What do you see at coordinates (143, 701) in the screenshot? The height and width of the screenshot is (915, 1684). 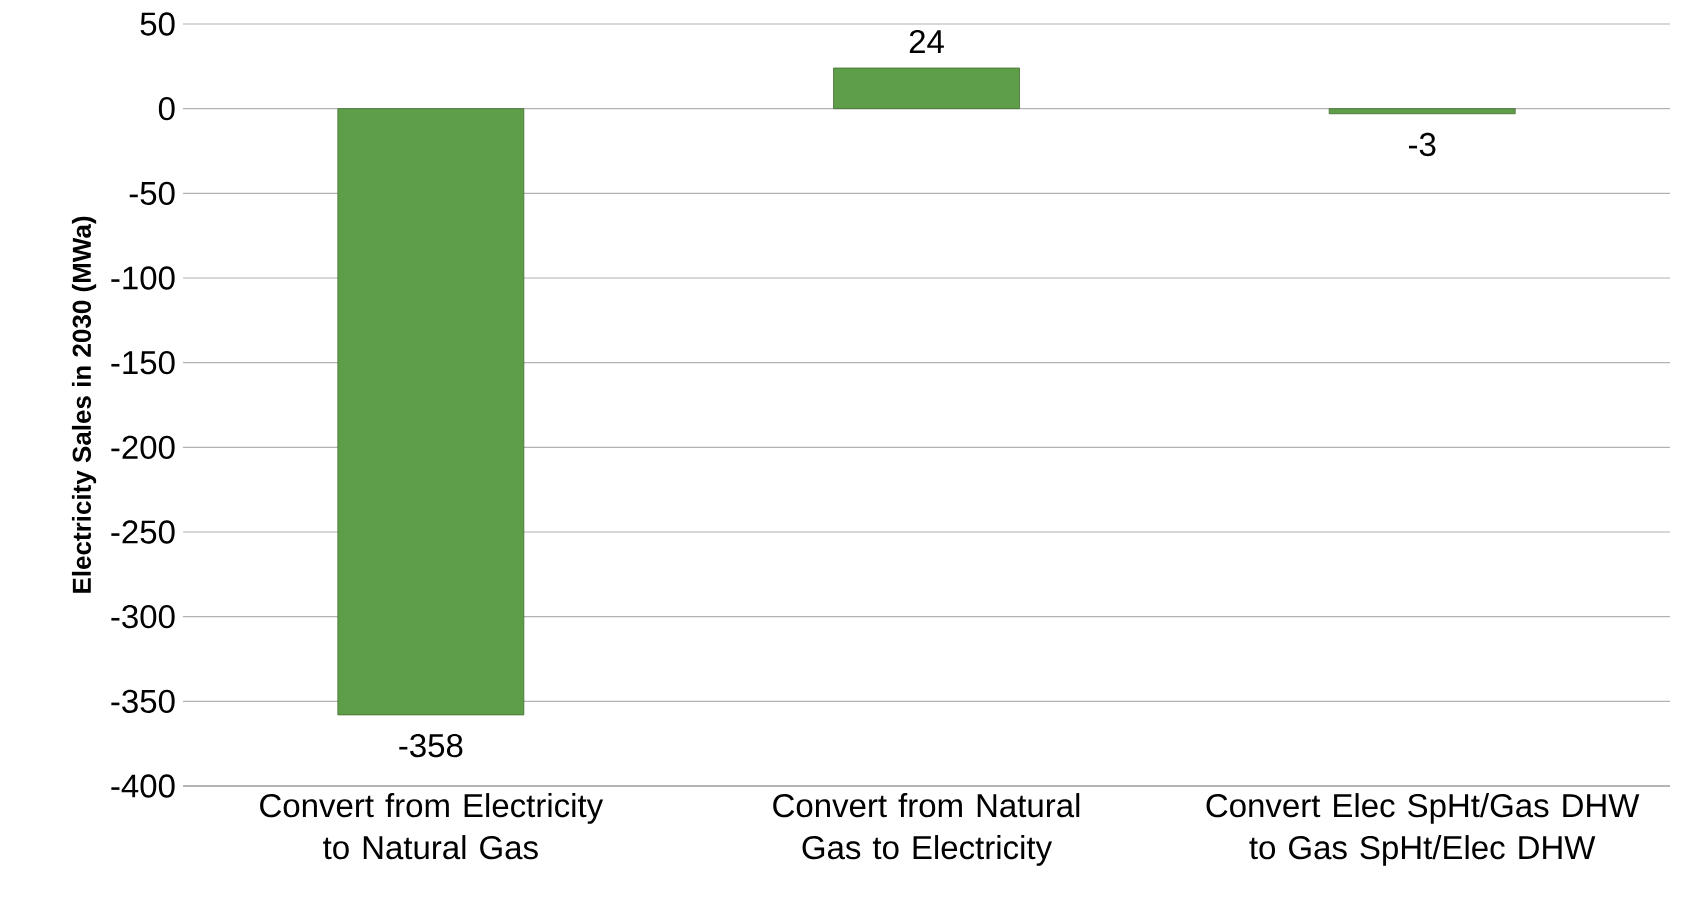 I see `y-tick-label: -350` at bounding box center [143, 701].